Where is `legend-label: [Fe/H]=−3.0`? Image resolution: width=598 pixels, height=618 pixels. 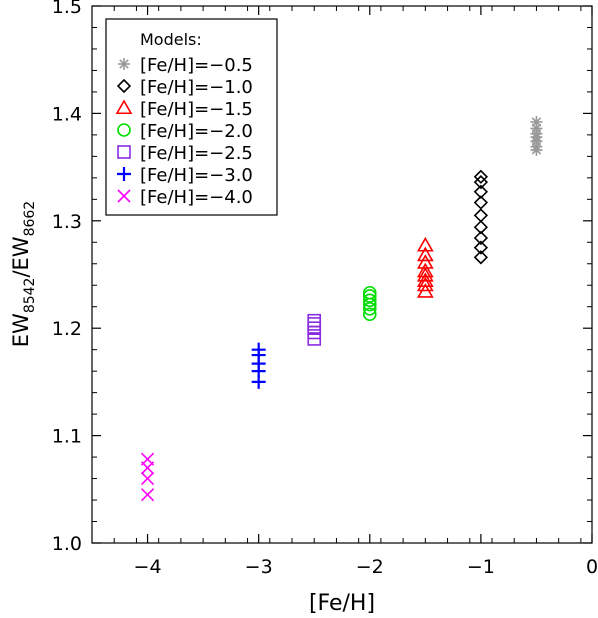
legend-label: [Fe/H]=−3.0 is located at coordinates (196, 175).